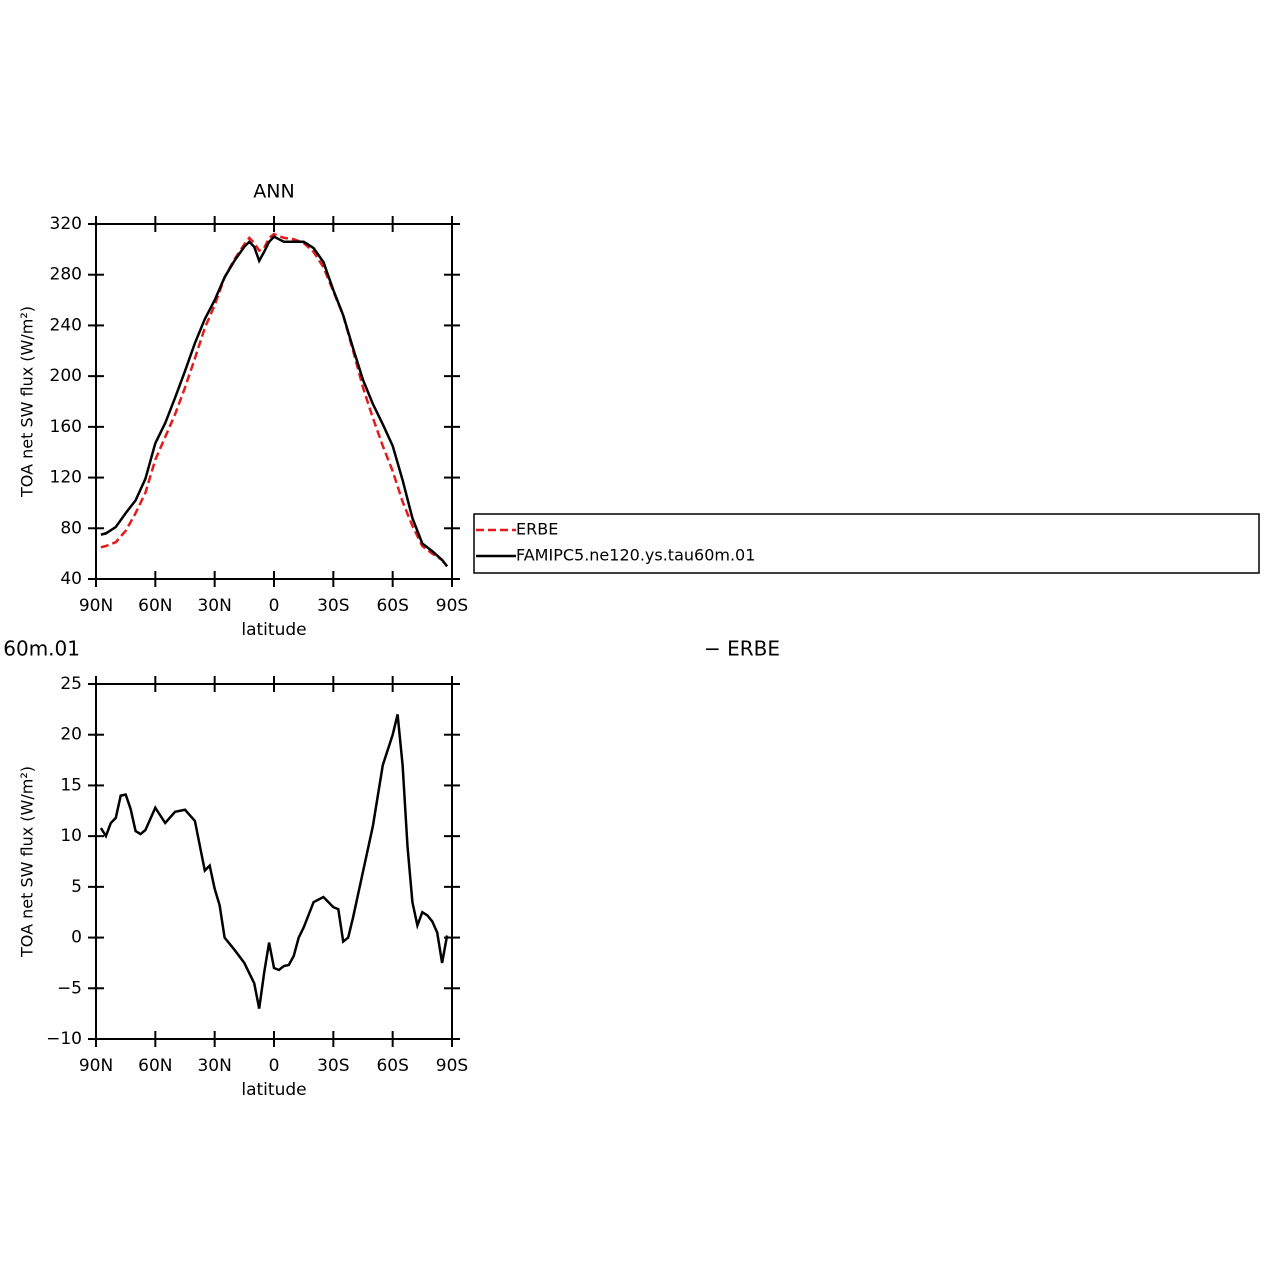  What do you see at coordinates (866, 543) in the screenshot?
I see `legend-box` at bounding box center [866, 543].